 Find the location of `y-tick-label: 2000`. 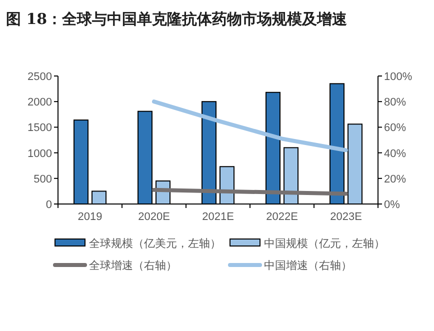

y-tick-label: 2000 is located at coordinates (40, 102).